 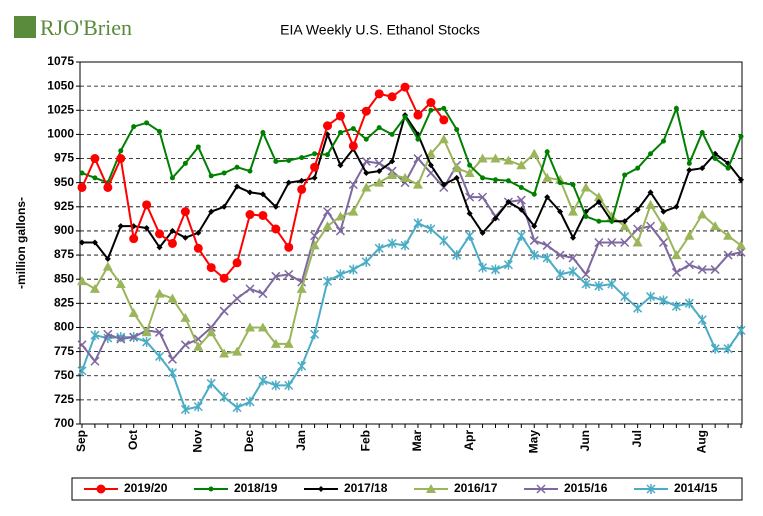 What do you see at coordinates (366, 488) in the screenshot?
I see `legend-label: 2017/18` at bounding box center [366, 488].